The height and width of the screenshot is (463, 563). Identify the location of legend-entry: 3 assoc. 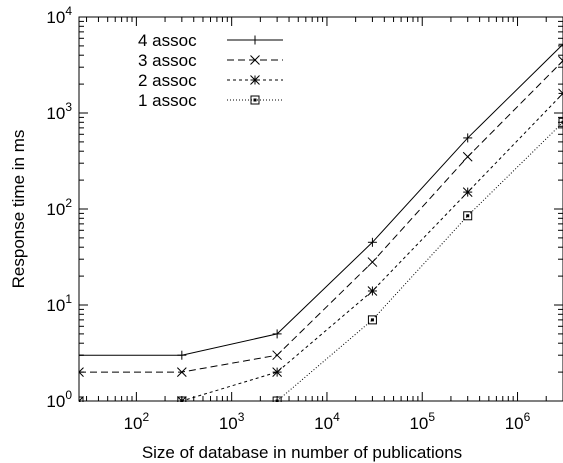
(210, 60).